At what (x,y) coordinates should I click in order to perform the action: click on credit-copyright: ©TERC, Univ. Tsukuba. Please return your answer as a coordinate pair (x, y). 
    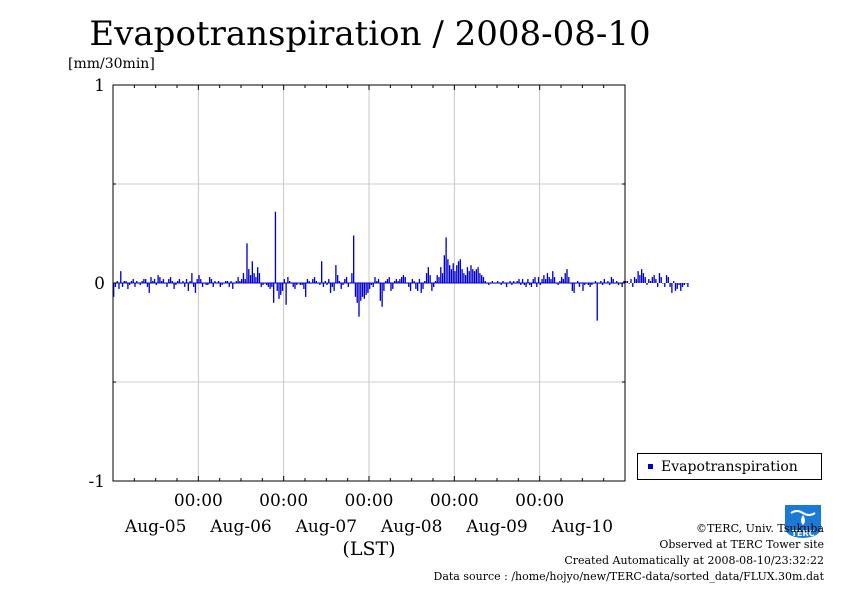
    Looking at the image, I should click on (759, 528).